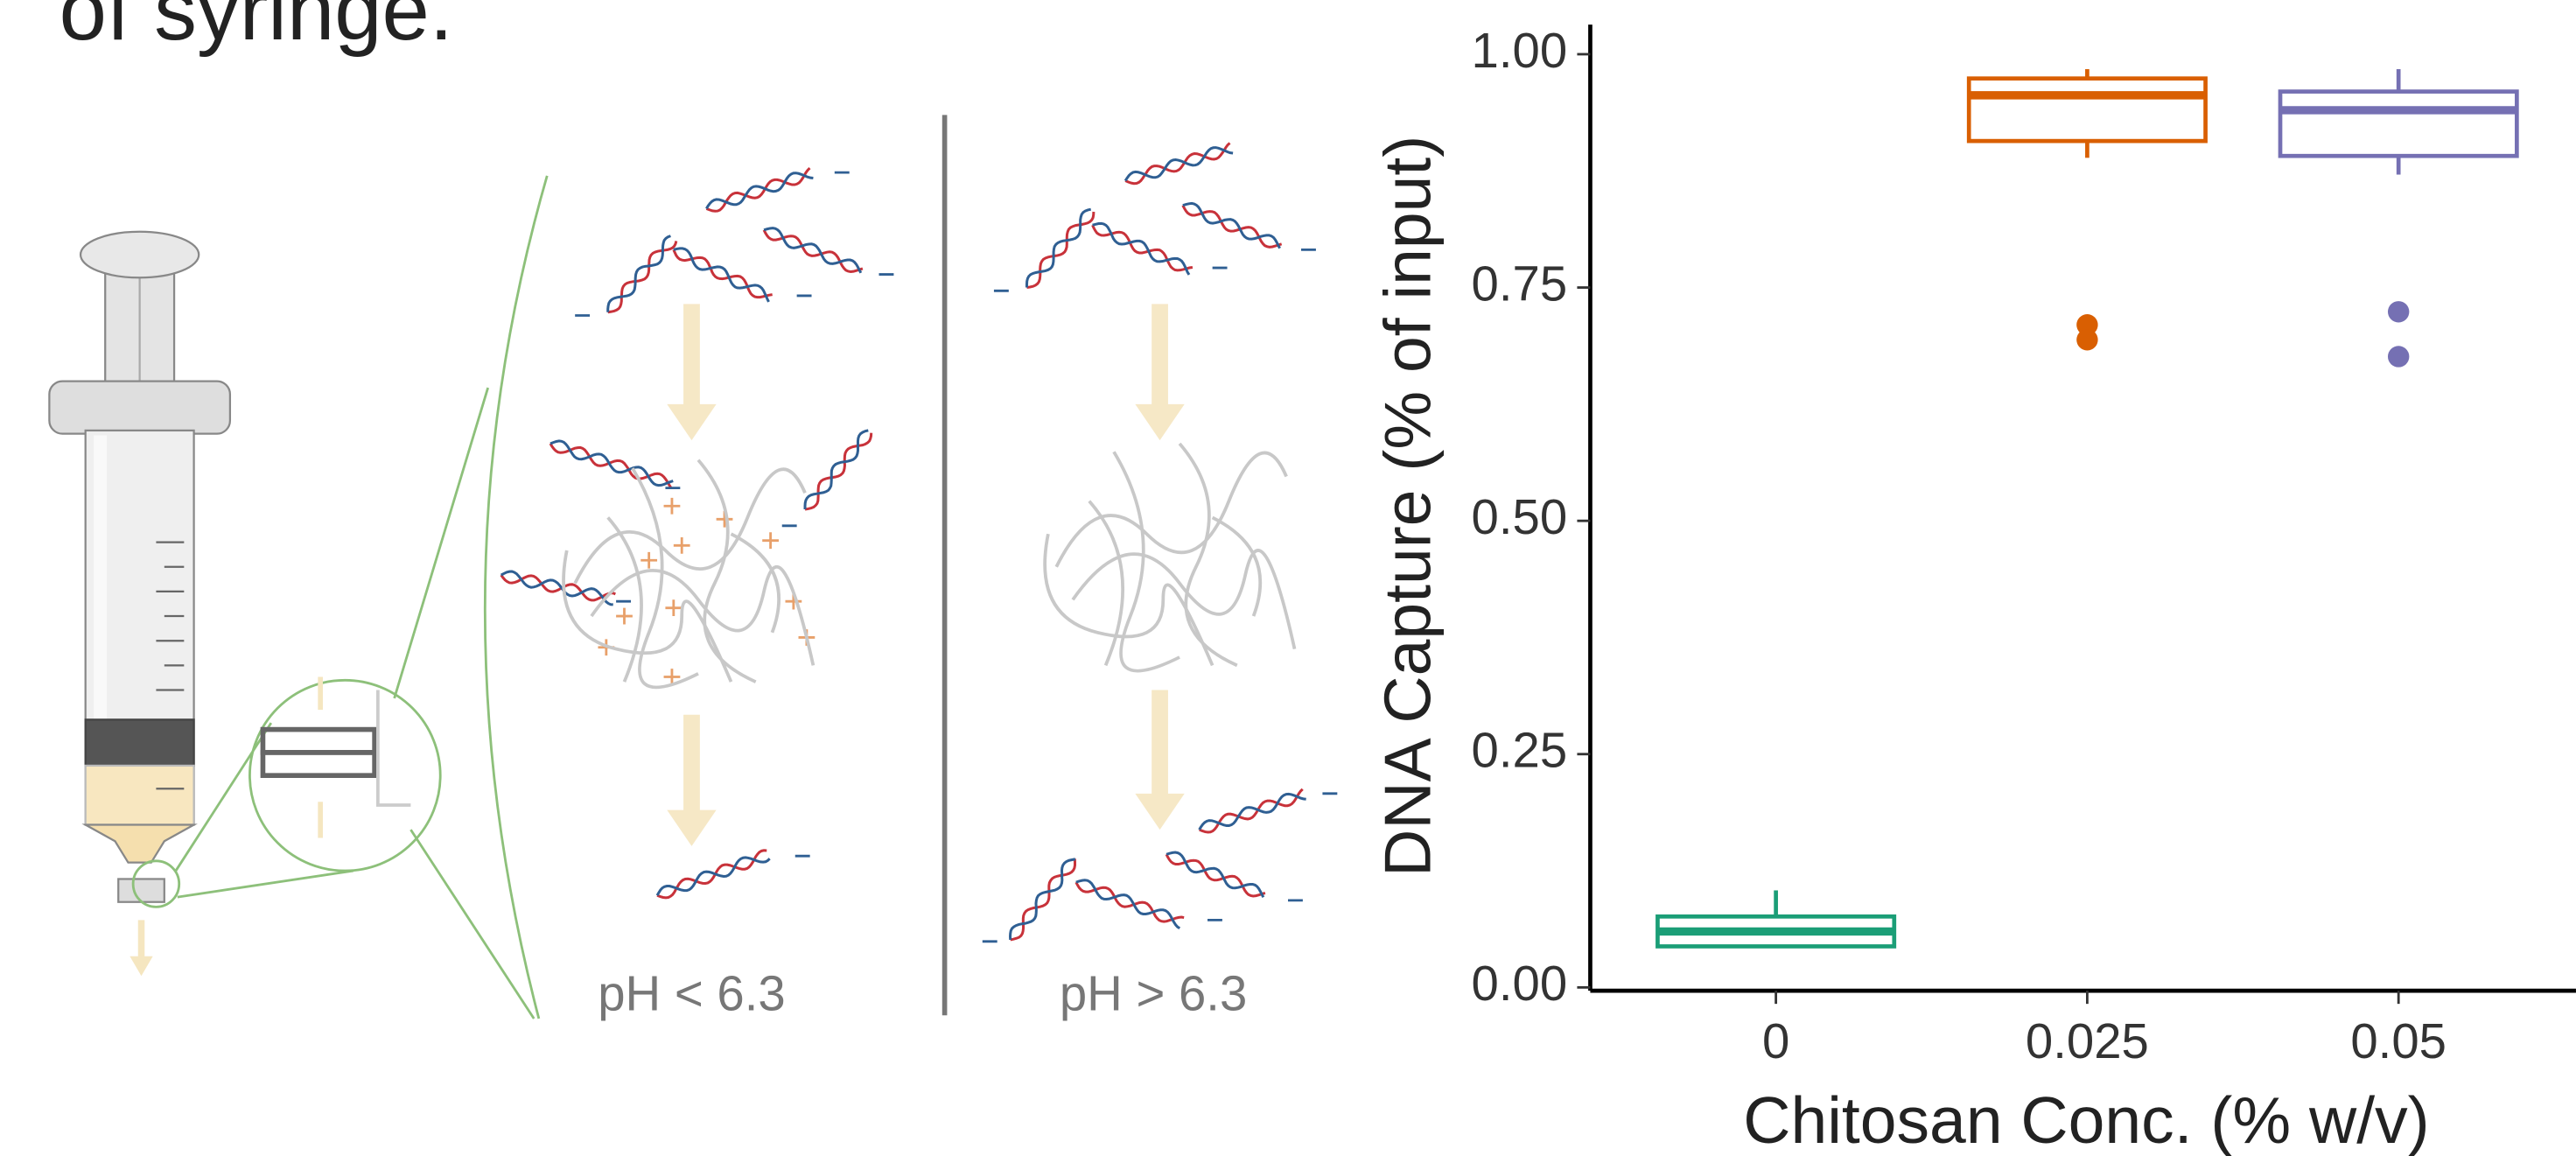 The height and width of the screenshot is (1156, 2576). Describe the element at coordinates (1153, 993) in the screenshot. I see `panel-label: pH > 6.3` at that location.